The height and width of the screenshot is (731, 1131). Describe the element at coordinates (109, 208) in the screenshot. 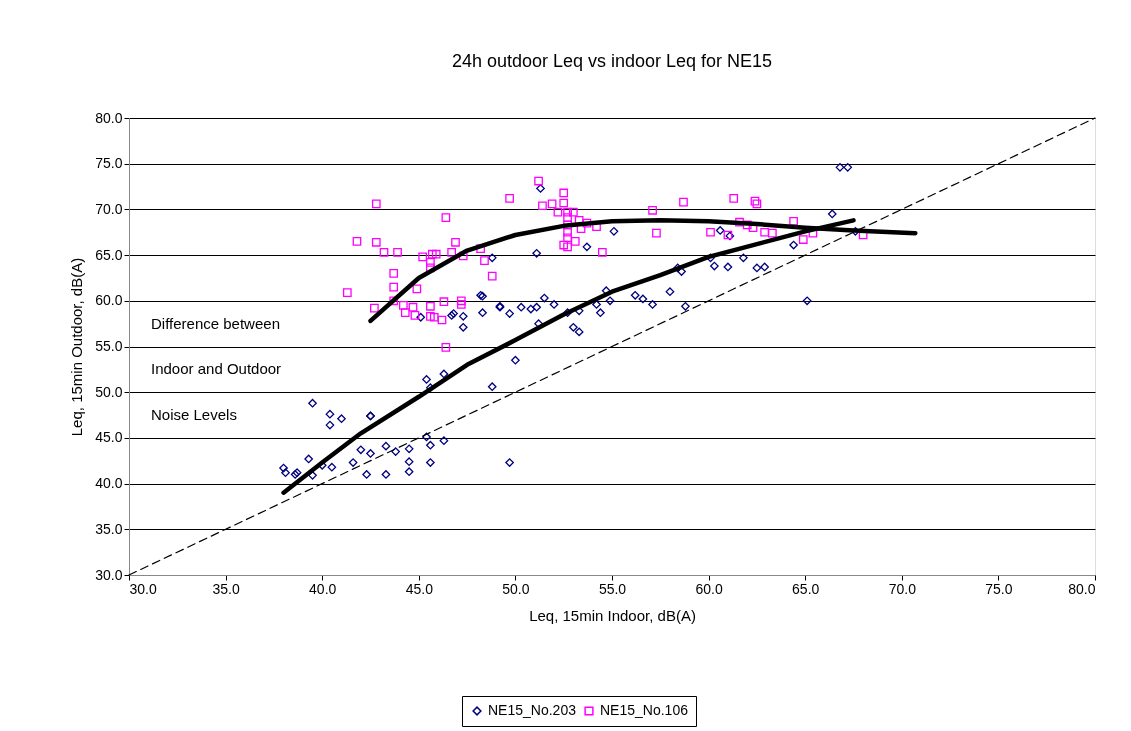

I see `y-tick-label: 70.0` at that location.